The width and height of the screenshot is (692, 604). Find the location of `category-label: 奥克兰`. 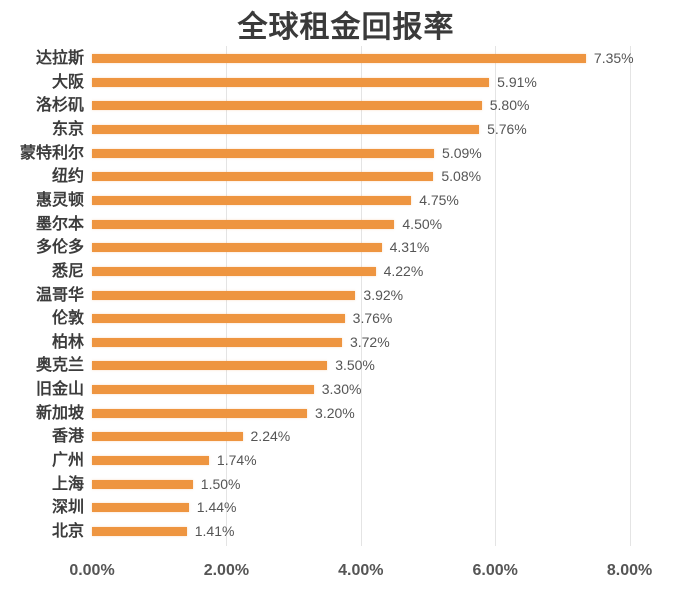

category-label: 奥克兰 is located at coordinates (59, 365).